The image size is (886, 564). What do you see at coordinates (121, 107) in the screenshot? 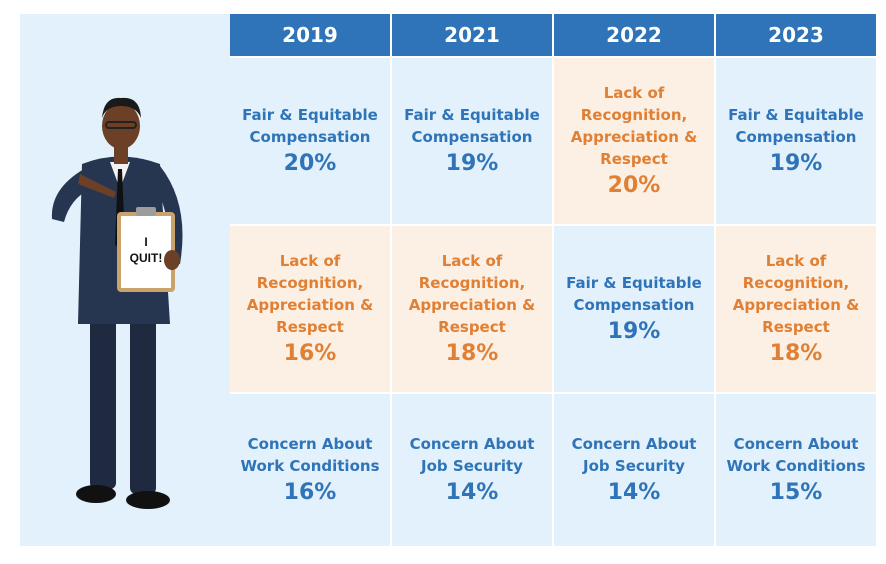
I see `hair` at bounding box center [121, 107].